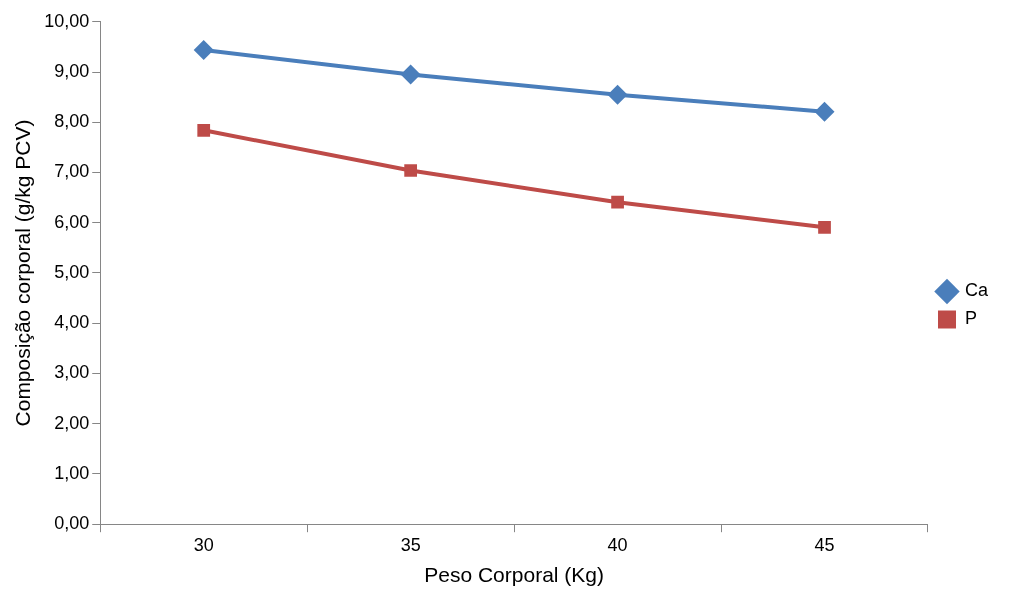 This screenshot has width=1018, height=605. What do you see at coordinates (824, 544) in the screenshot?
I see `x-tick-label: 45` at bounding box center [824, 544].